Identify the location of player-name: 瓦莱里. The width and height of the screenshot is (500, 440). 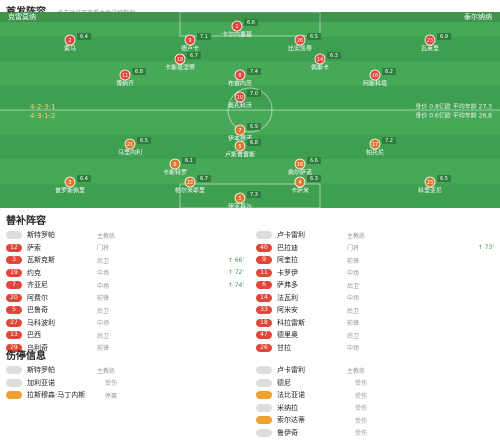
(430, 49).